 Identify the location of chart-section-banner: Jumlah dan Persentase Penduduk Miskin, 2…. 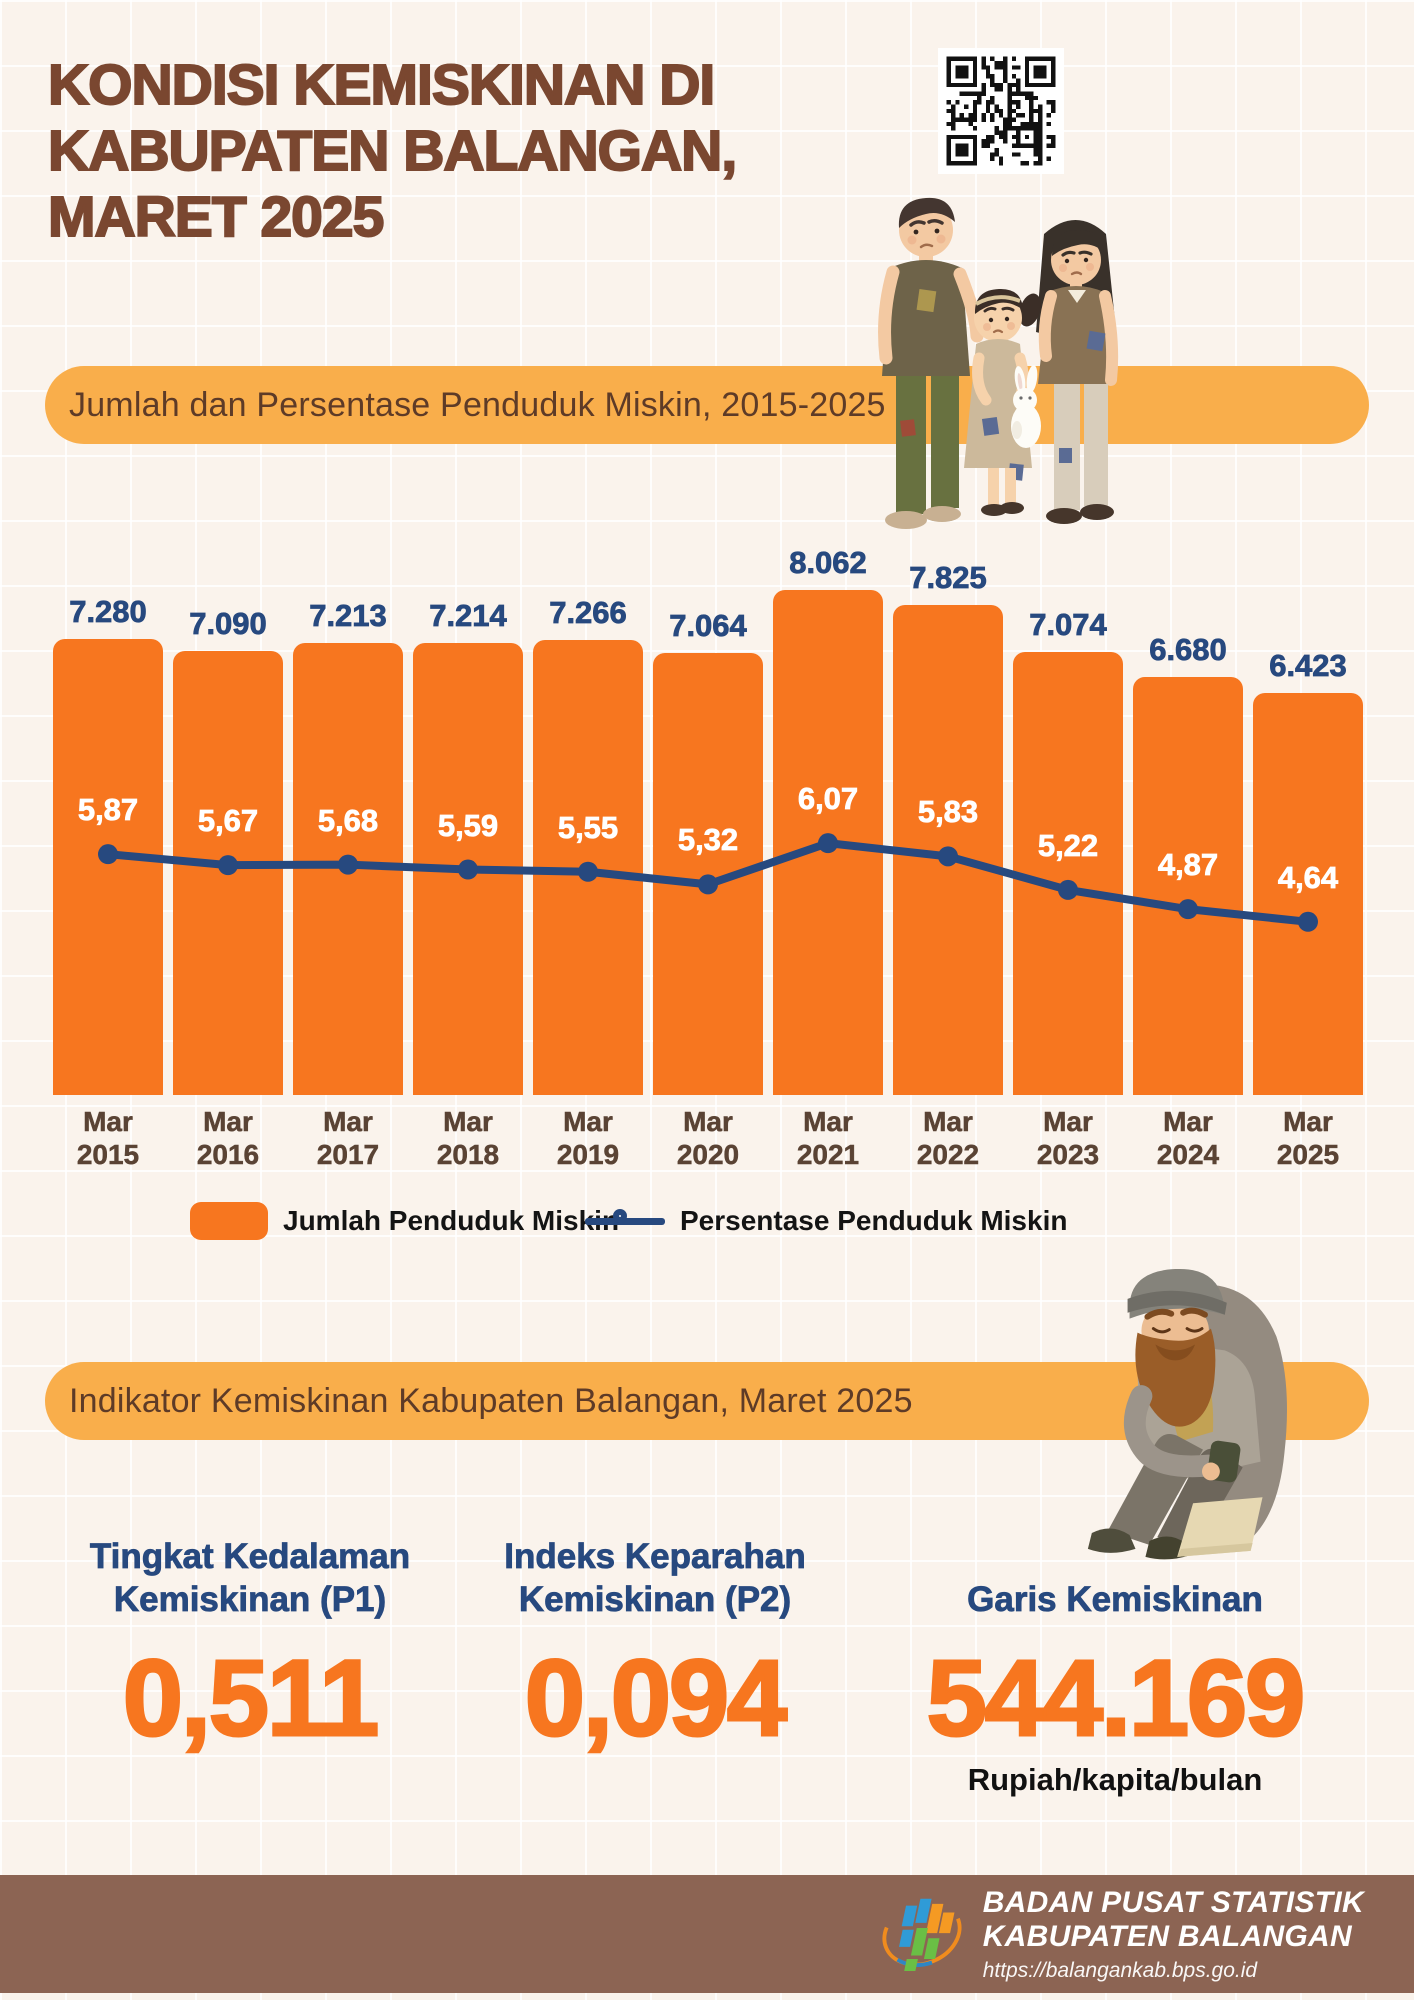
(707, 405).